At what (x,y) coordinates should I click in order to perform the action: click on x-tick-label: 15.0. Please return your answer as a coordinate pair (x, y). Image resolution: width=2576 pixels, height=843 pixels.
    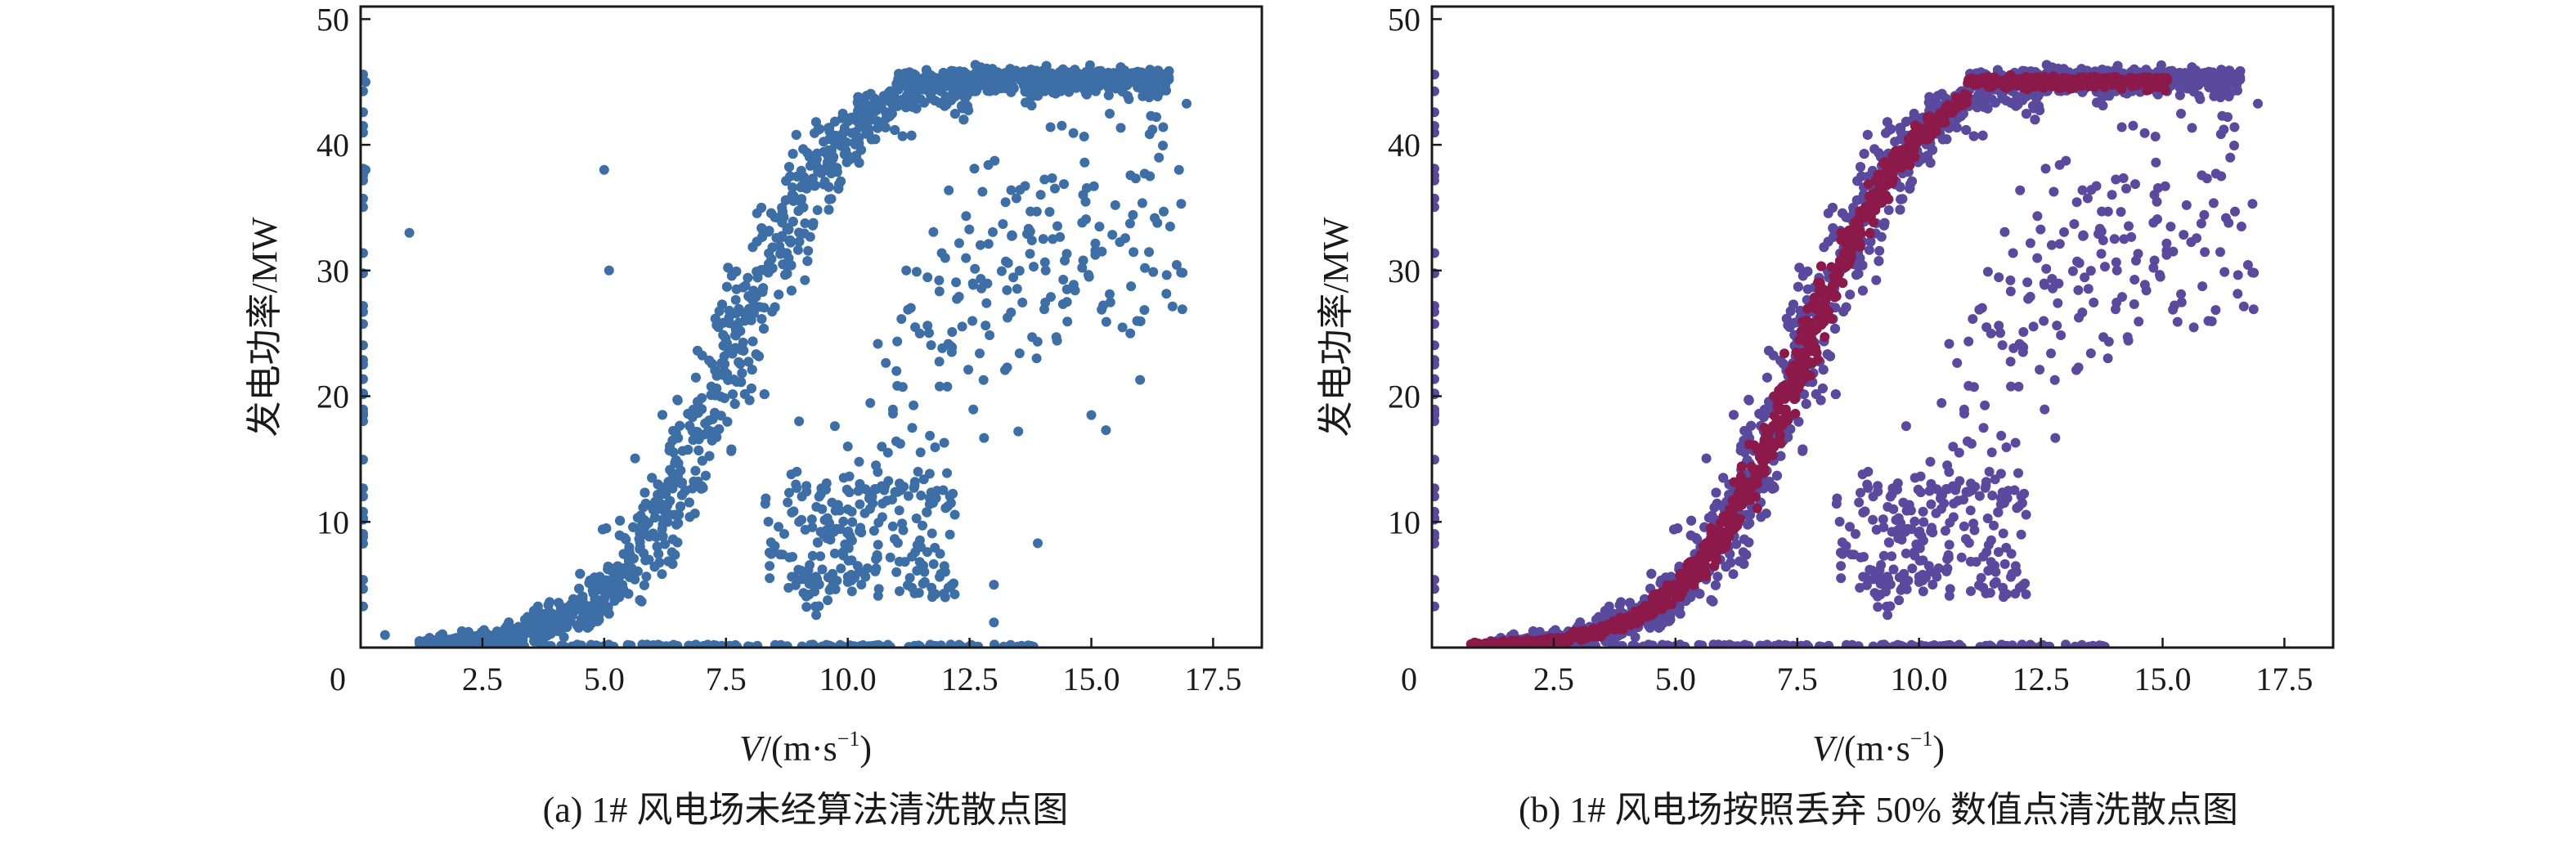
    Looking at the image, I should click on (1091, 679).